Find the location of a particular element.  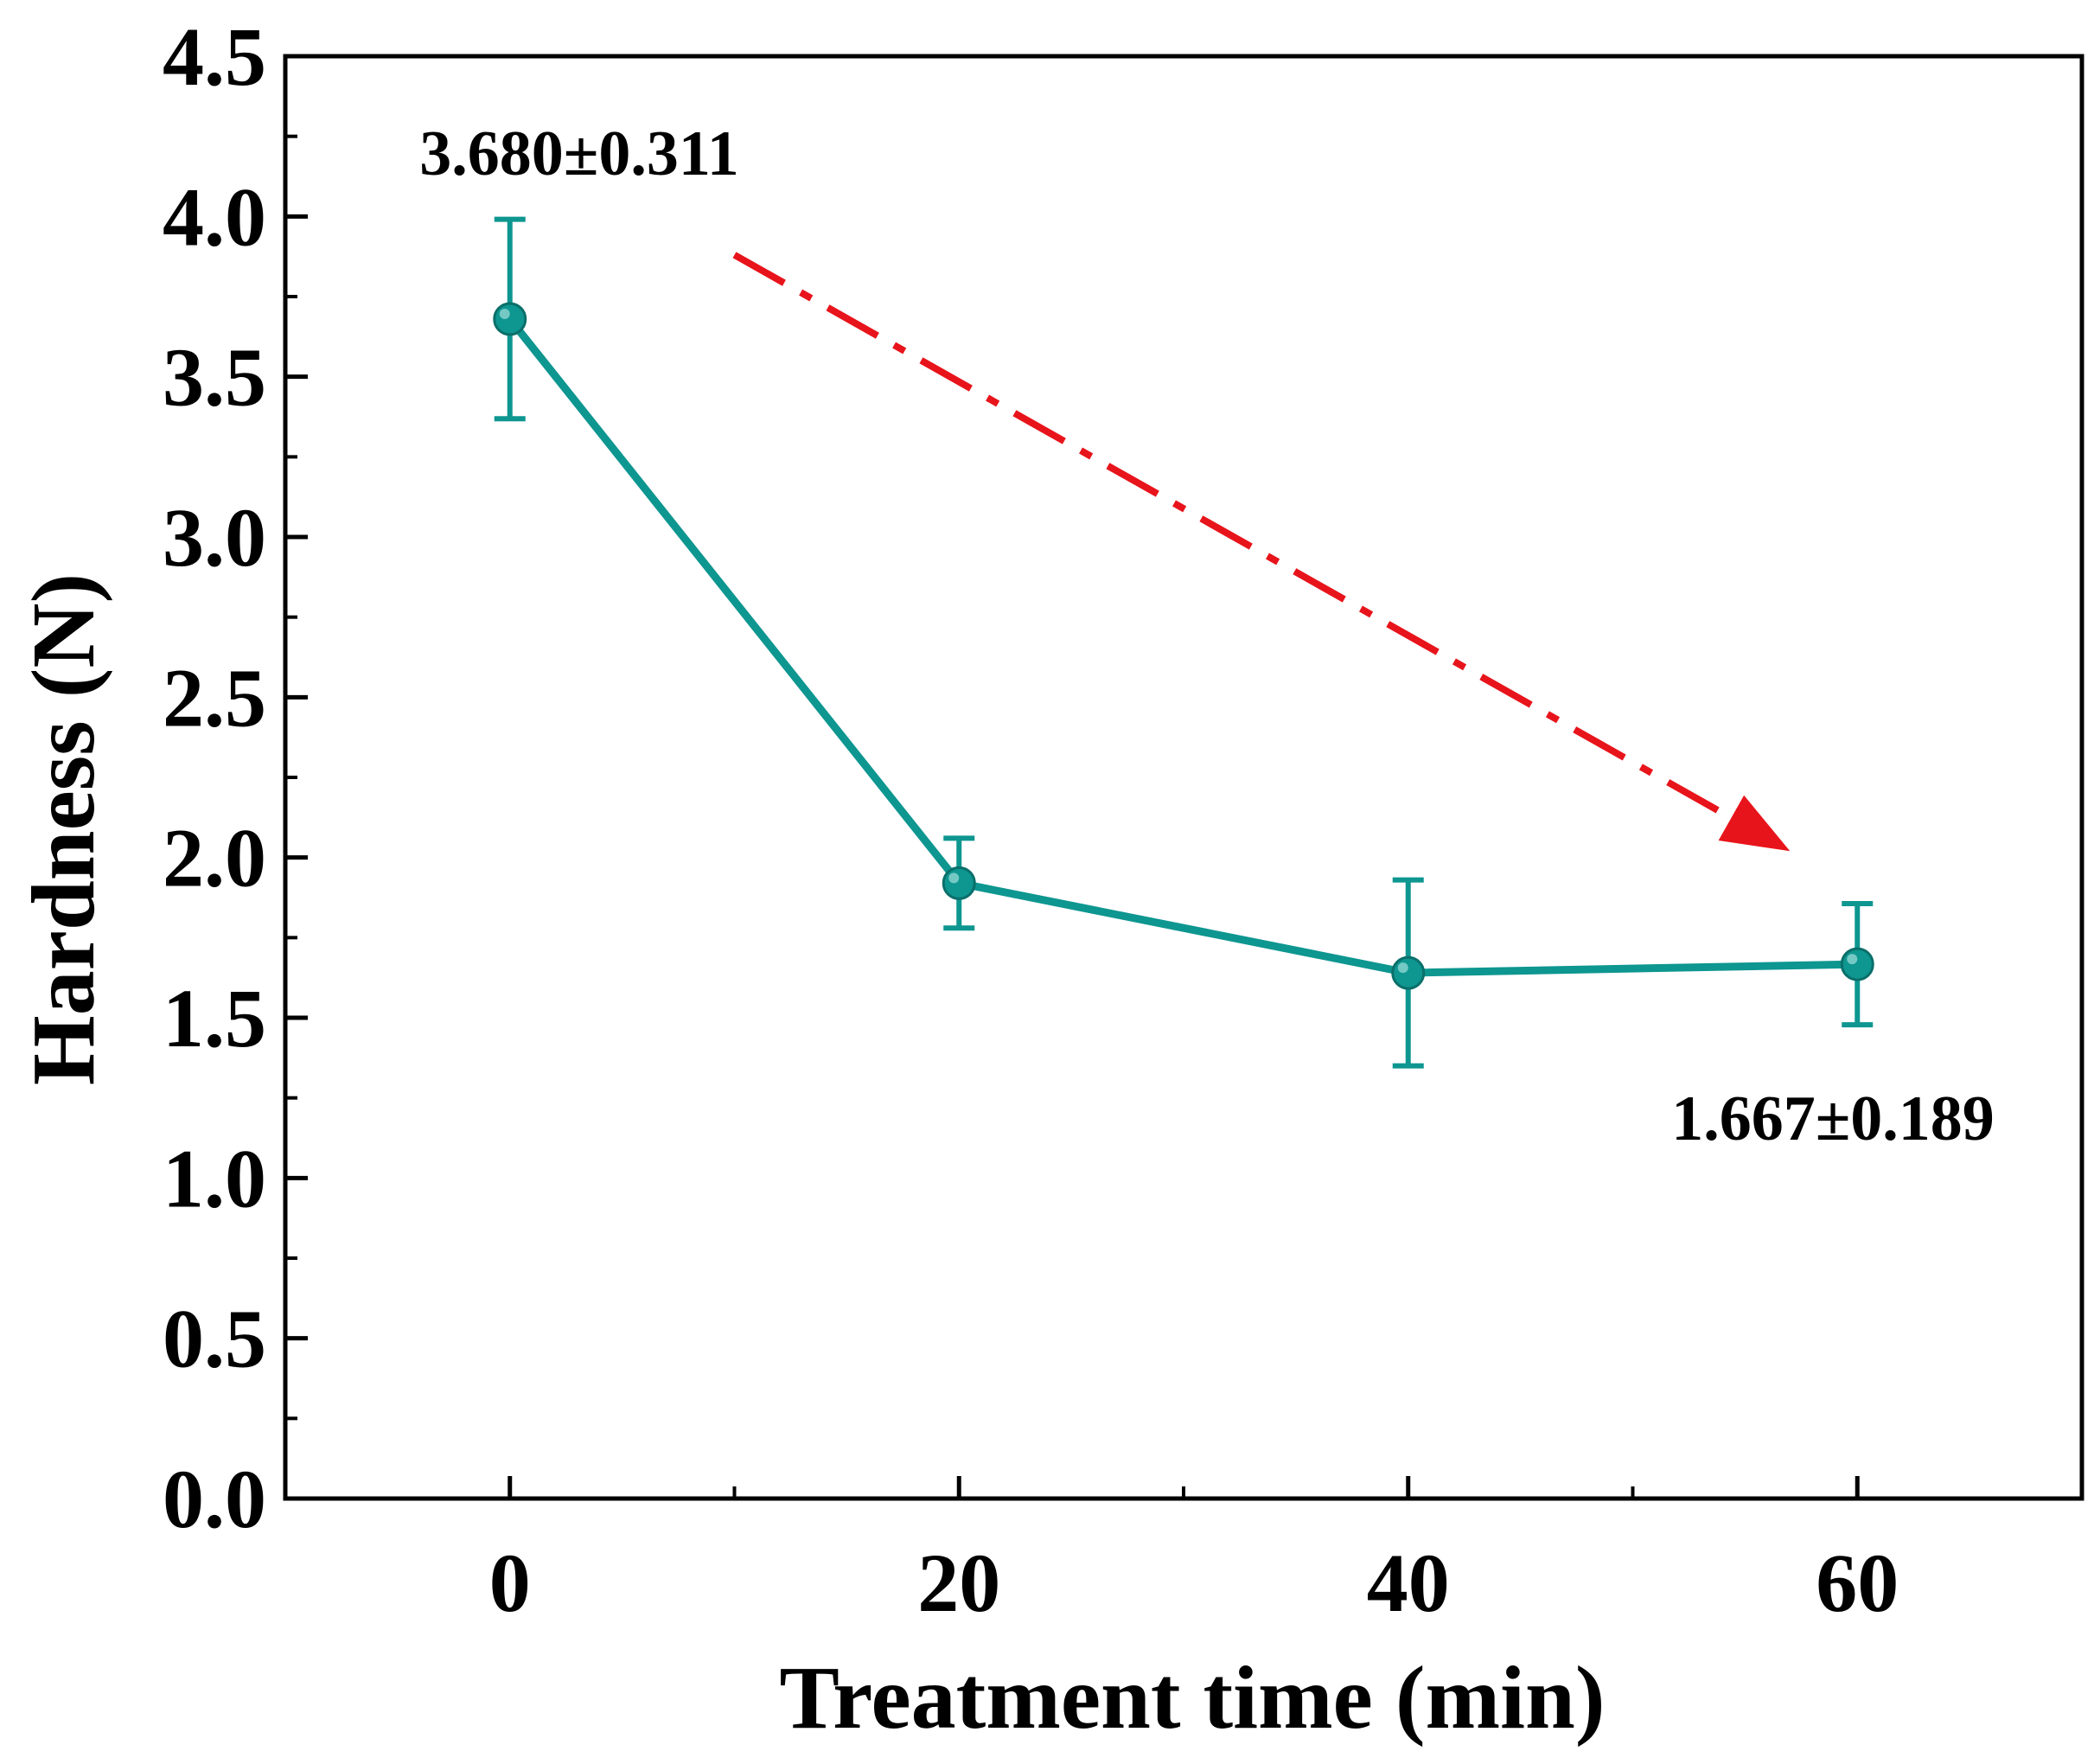

y-tick-label: 0.0 is located at coordinates (215, 1499).